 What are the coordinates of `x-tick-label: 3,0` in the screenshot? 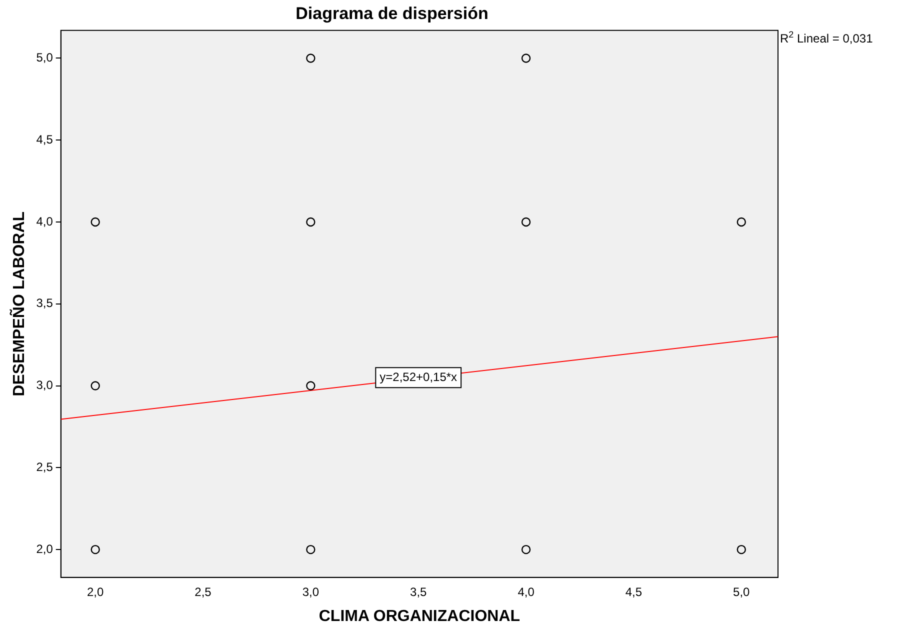 It's located at (311, 591).